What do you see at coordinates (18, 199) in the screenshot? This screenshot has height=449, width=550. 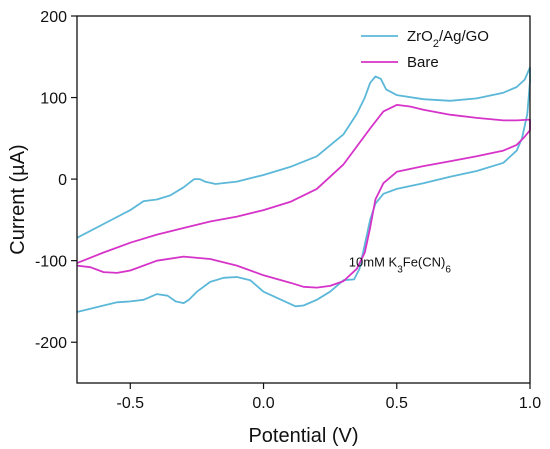 I see `y-axis-label: Current (µA)` at bounding box center [18, 199].